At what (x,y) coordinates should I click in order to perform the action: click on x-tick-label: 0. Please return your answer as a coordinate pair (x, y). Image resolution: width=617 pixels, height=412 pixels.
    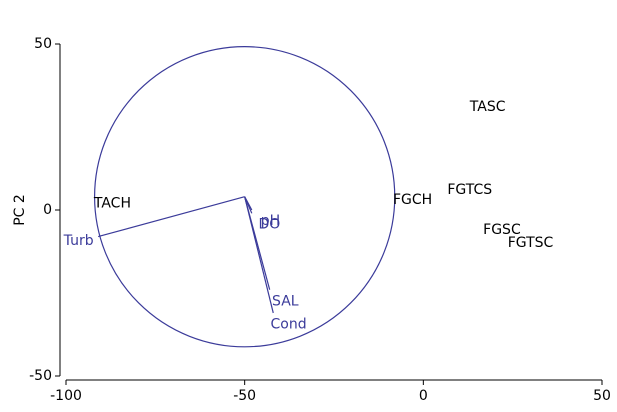
    Looking at the image, I should click on (423, 396).